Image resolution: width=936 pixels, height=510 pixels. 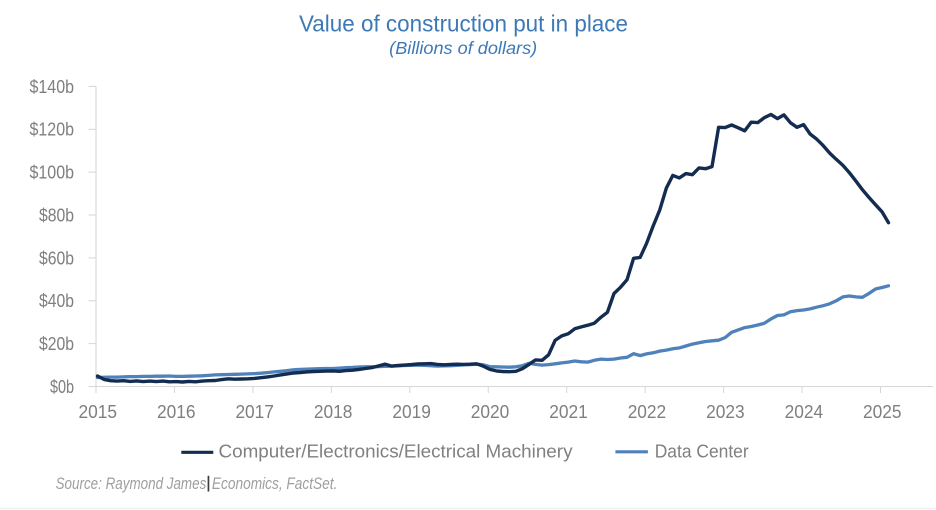 I want to click on svg-text: 2024, so click(x=804, y=412).